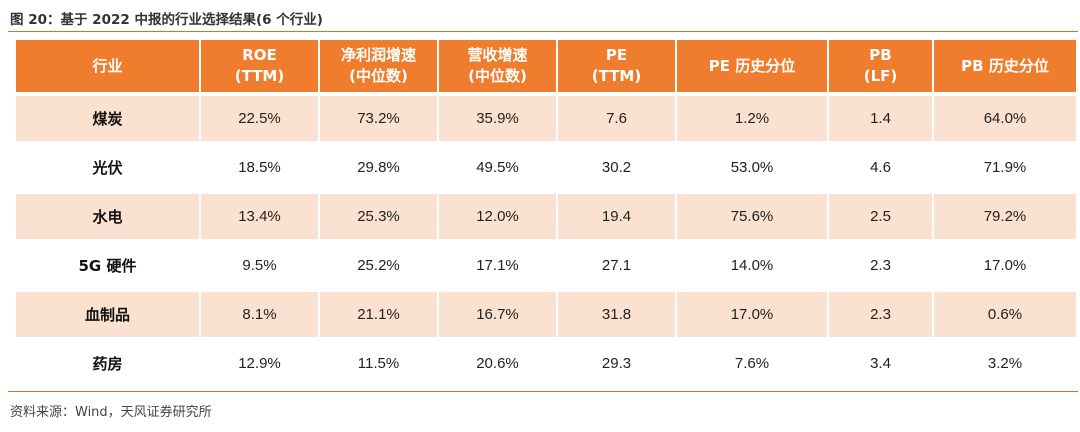 The height and width of the screenshot is (432, 1080). What do you see at coordinates (259, 265) in the screenshot?
I see `roe-cell: 9.5%` at bounding box center [259, 265].